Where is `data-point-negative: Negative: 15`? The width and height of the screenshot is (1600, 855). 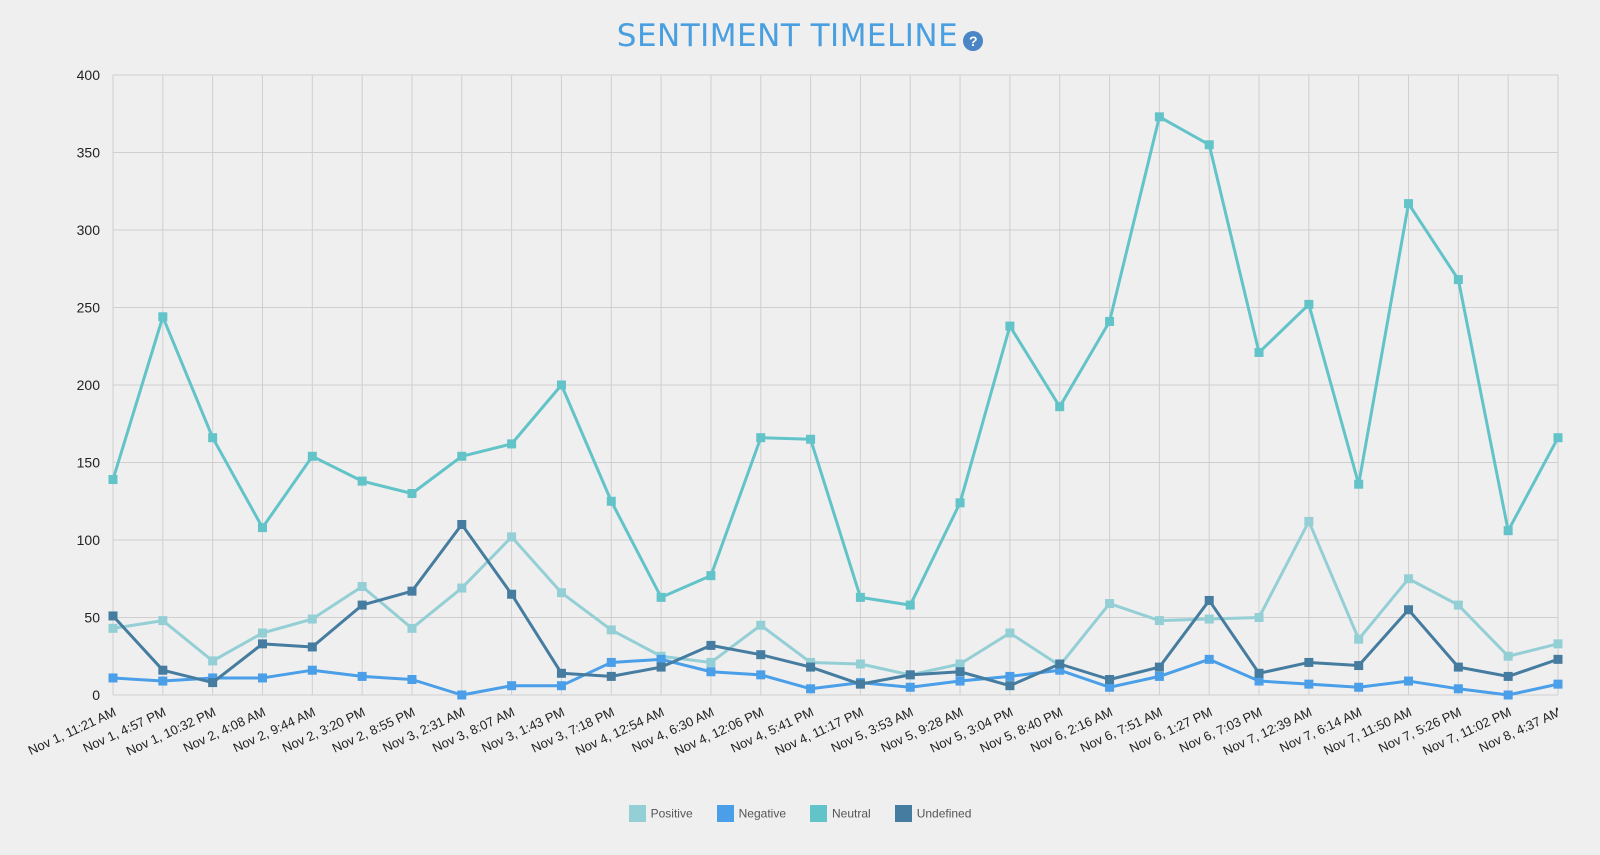 data-point-negative: Negative: 15 is located at coordinates (711, 672).